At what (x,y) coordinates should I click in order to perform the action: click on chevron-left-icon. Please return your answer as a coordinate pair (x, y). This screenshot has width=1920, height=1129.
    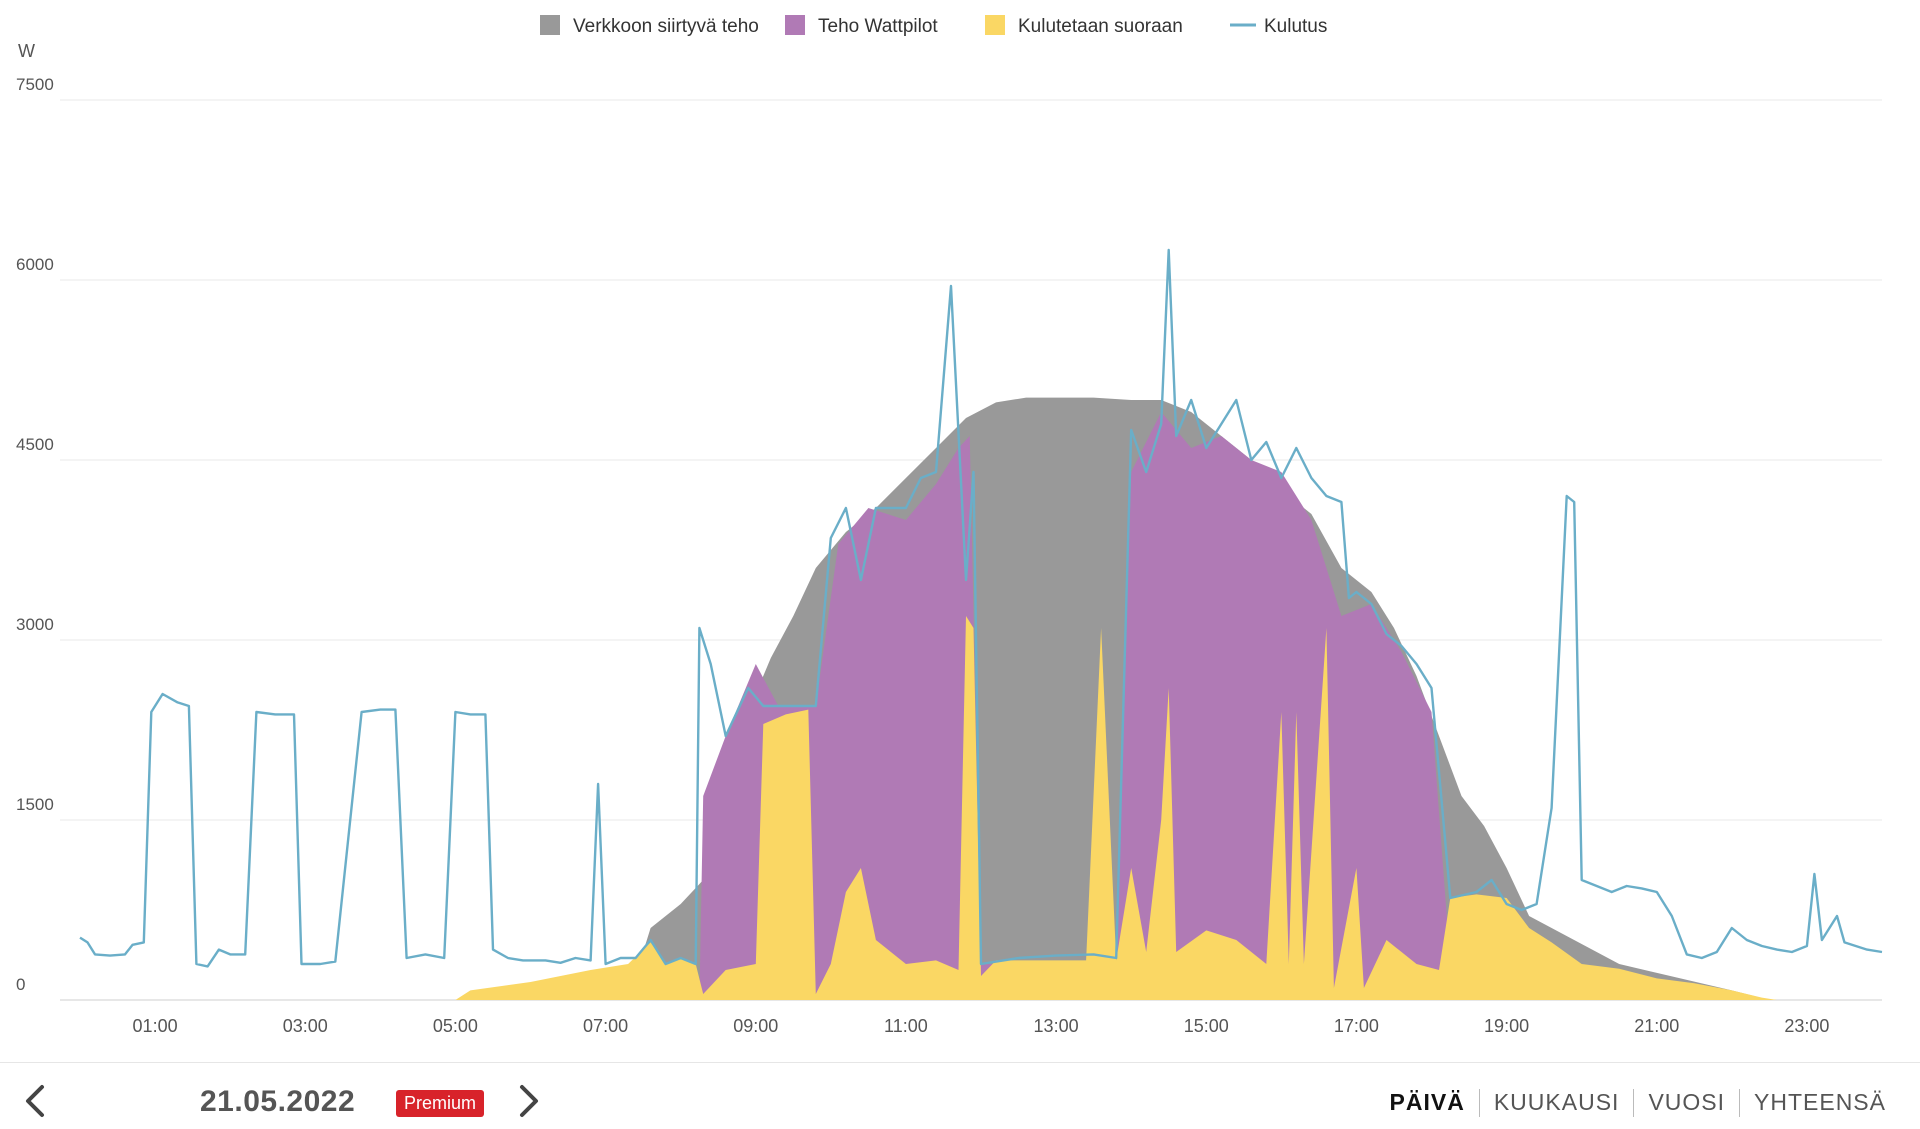
    Looking at the image, I should click on (35, 1101).